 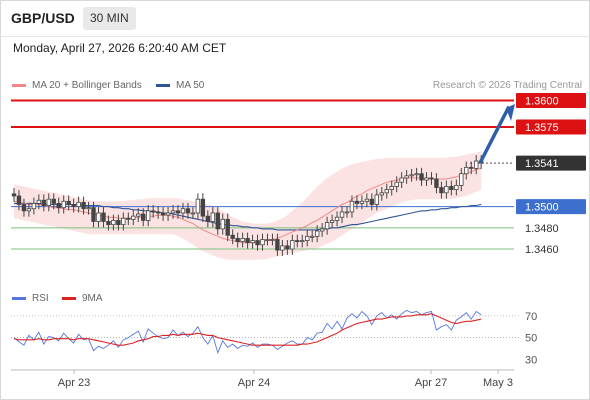 I want to click on rsi-line, so click(x=247, y=332).